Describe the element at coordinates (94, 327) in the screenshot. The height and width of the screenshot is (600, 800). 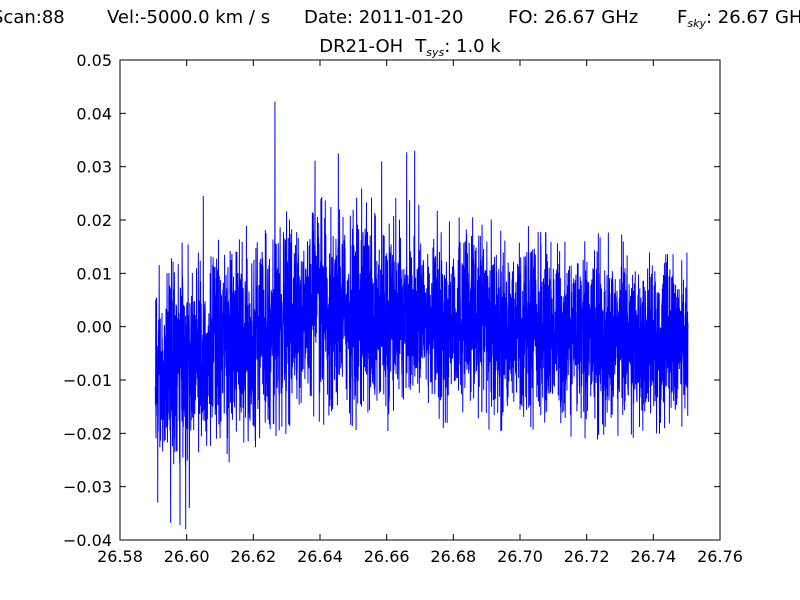
I see `y-tick-label: 0.00` at that location.